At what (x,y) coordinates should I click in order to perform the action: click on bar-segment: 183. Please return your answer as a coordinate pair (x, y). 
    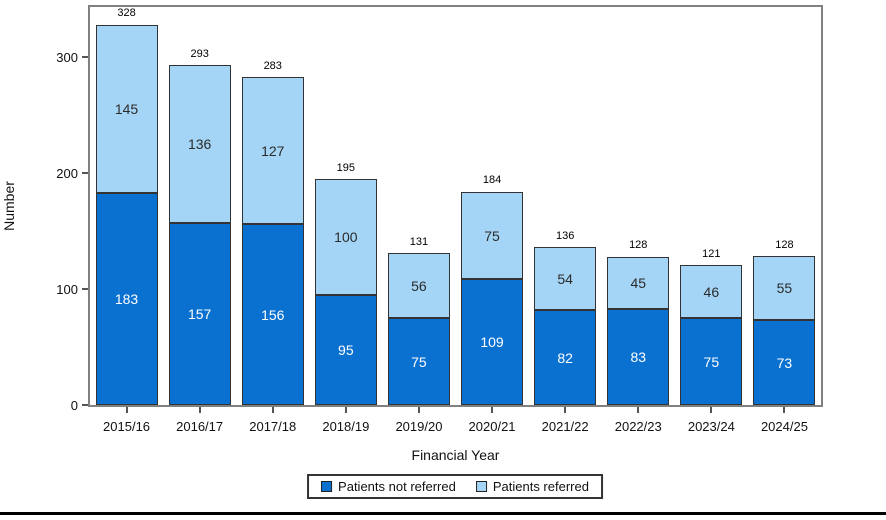
    Looking at the image, I should click on (126, 299).